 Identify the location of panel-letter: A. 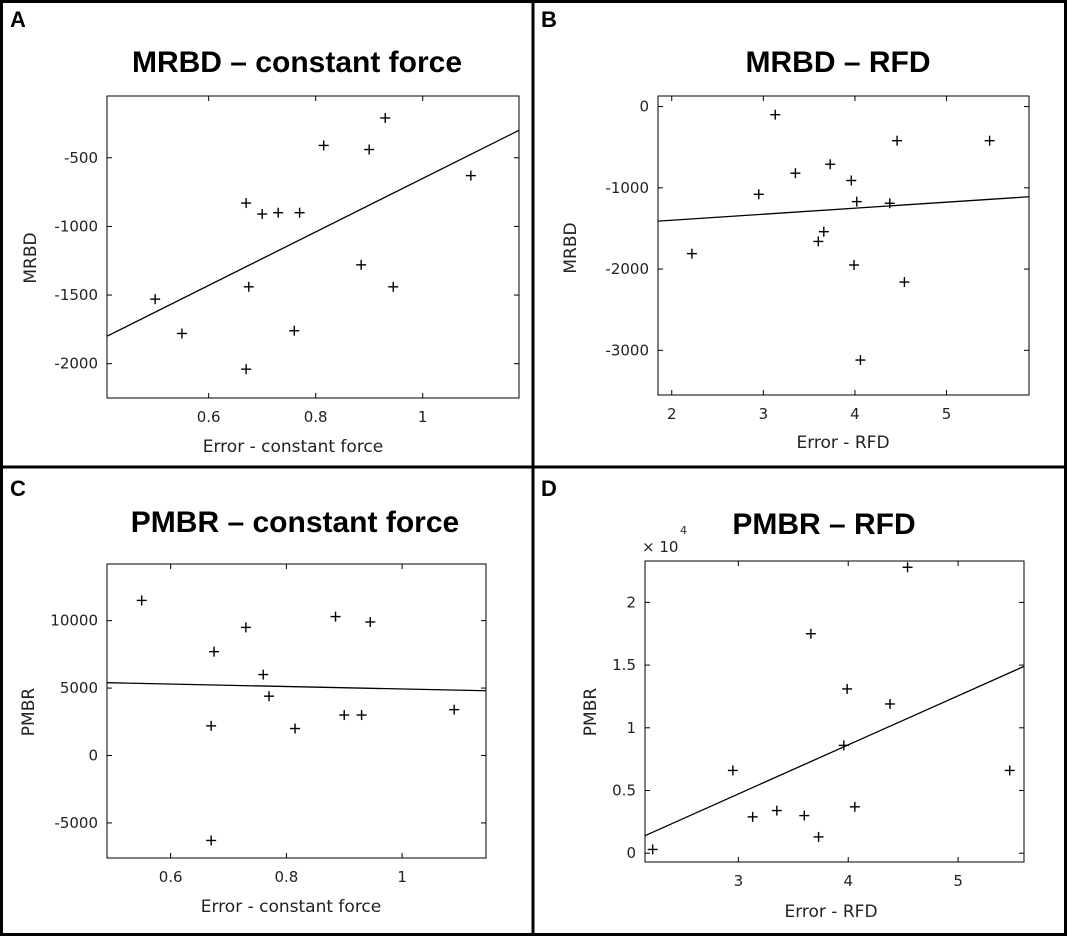
(18, 19).